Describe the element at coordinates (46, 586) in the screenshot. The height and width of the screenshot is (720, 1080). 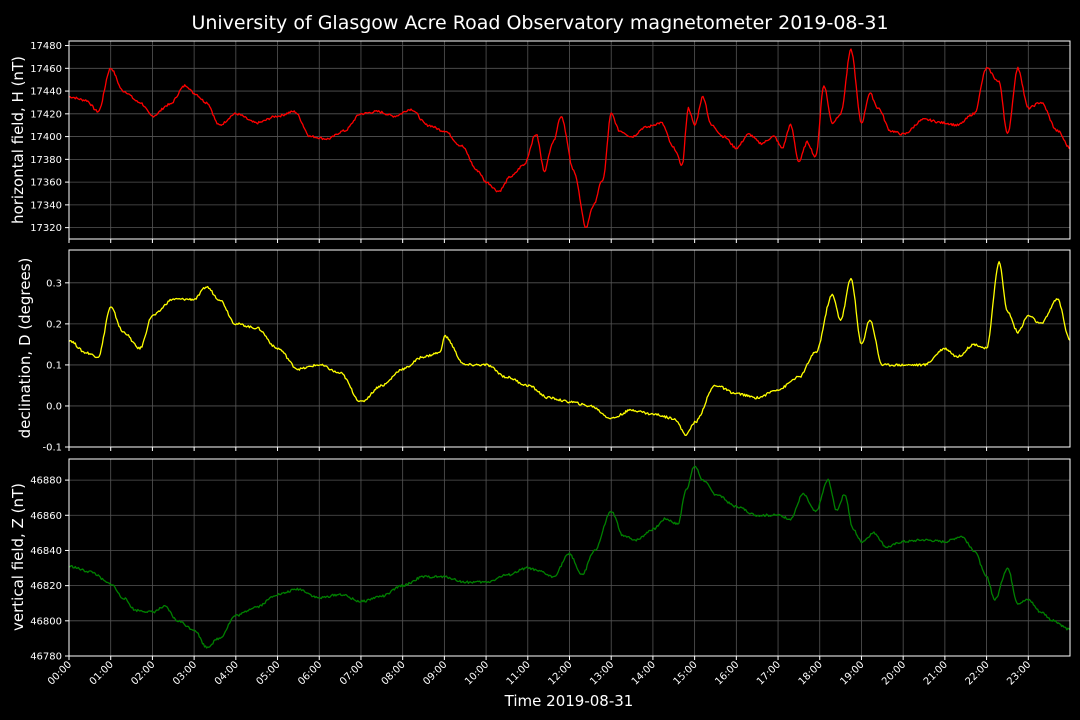
I see `y-tick-label: 46820` at that location.